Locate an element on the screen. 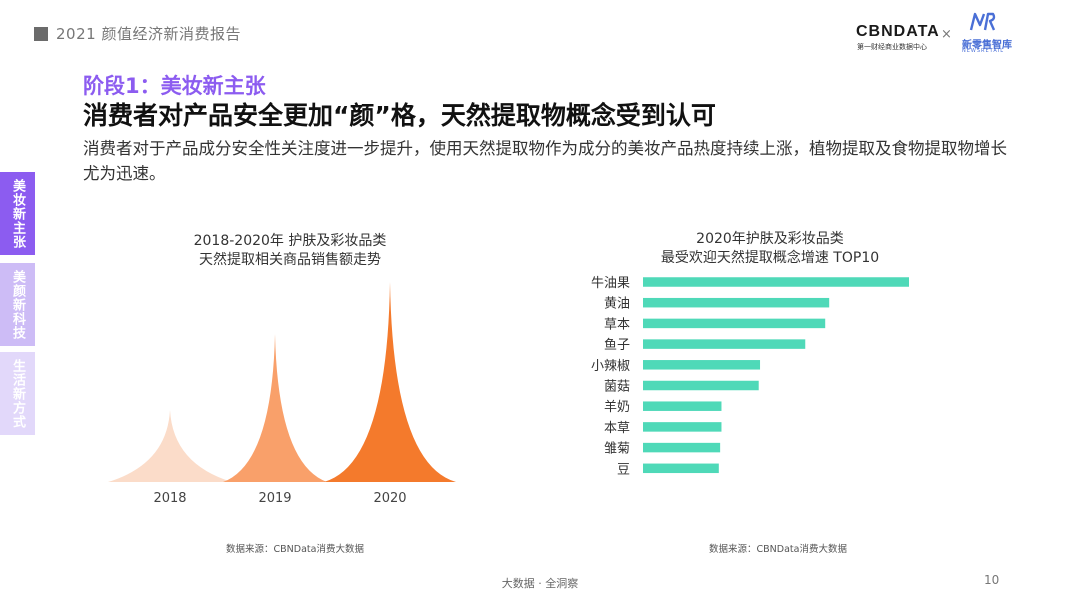 This screenshot has height=608, width=1080. newretail-logo-subtitle: NEWSRETAIL is located at coordinates (983, 51).